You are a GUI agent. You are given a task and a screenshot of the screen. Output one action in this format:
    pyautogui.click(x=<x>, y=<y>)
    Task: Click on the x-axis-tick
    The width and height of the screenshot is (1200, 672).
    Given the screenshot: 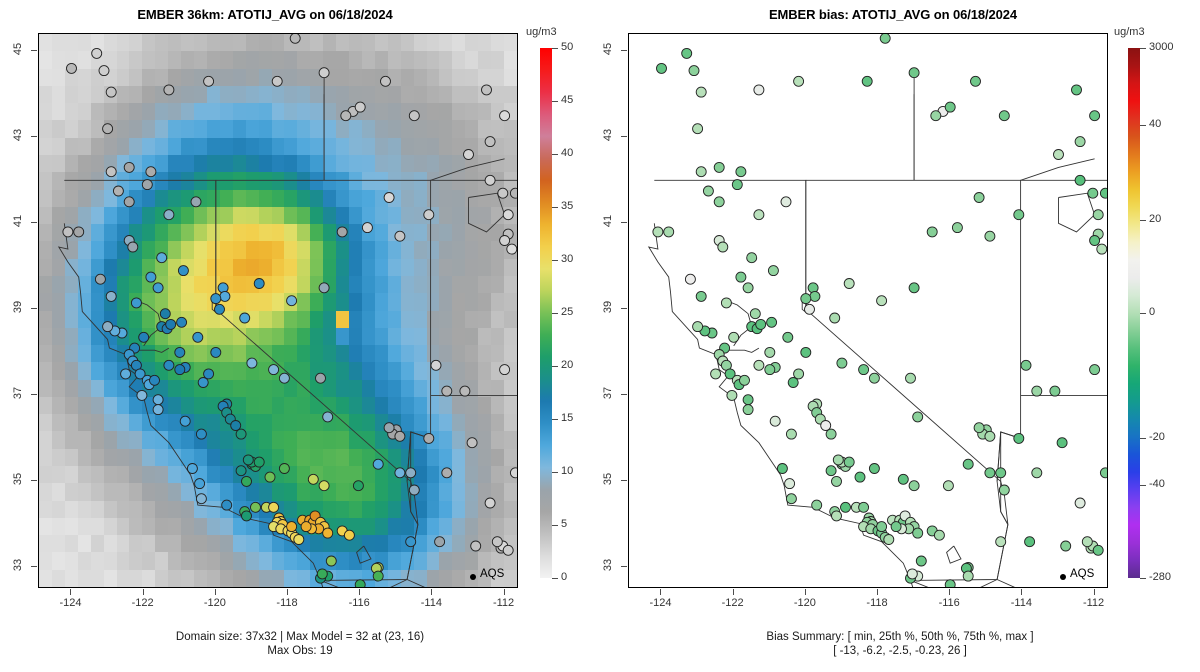 What is the action you would take?
    pyautogui.click(x=1022, y=592)
    